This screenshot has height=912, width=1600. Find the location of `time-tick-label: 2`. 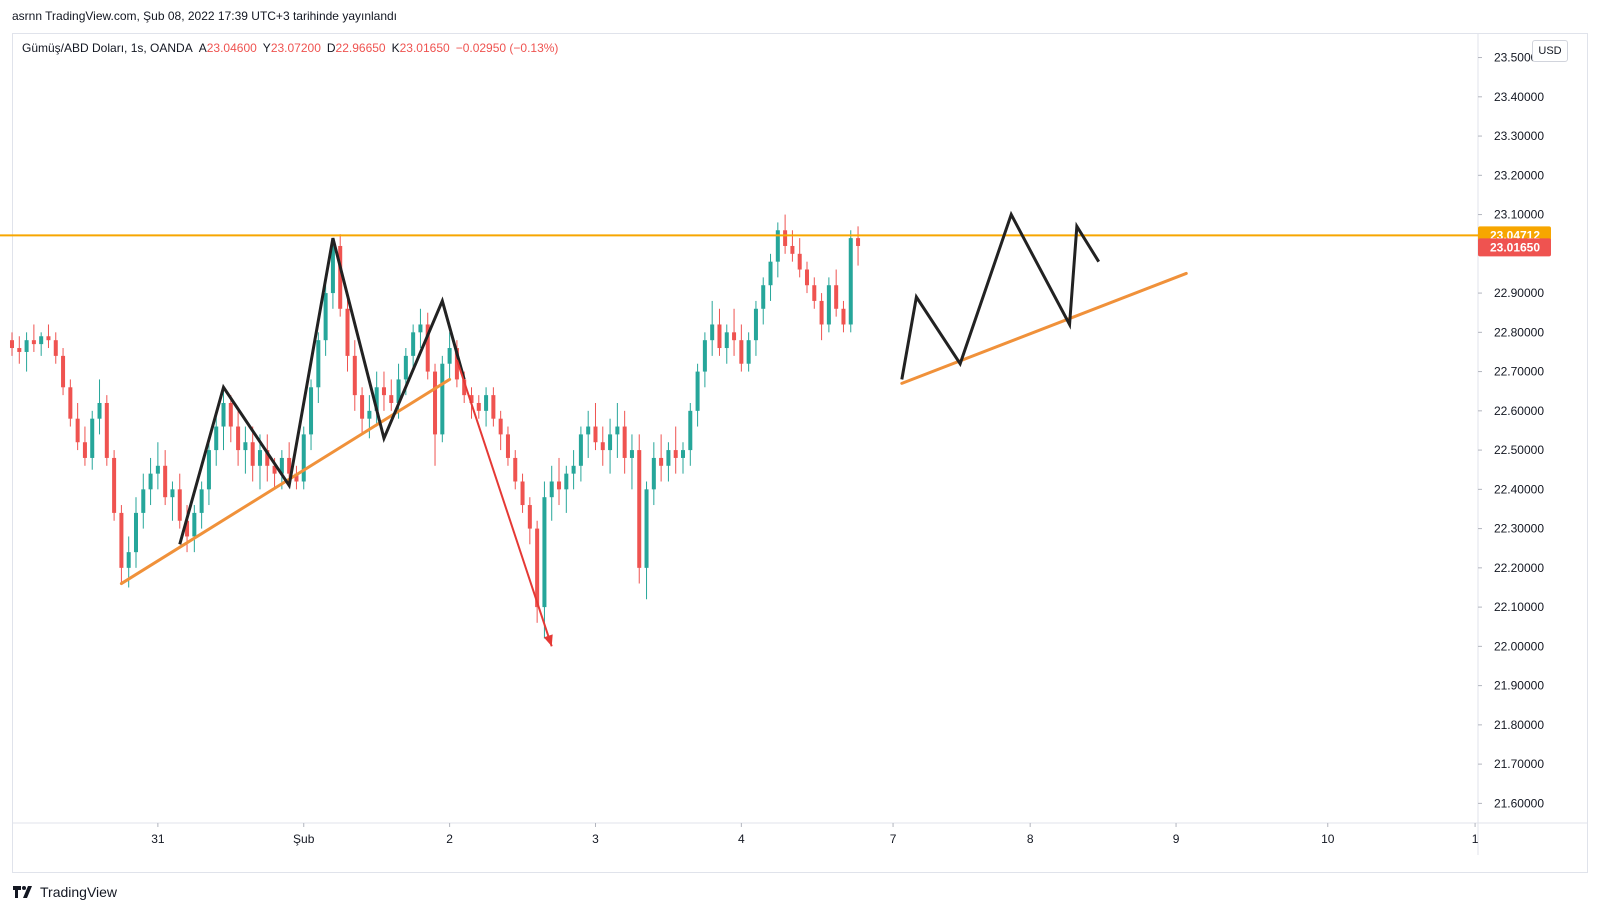

time-tick-label: 2 is located at coordinates (449, 839).